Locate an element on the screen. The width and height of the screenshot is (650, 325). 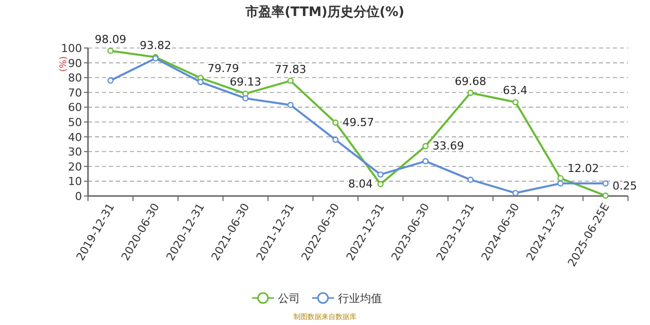
y-tick-label: 50 is located at coordinates (75, 122).